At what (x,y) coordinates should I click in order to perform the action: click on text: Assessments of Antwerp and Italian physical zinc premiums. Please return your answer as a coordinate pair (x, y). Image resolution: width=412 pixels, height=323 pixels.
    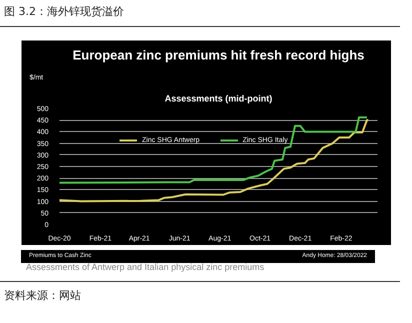
    Looking at the image, I should click on (145, 267).